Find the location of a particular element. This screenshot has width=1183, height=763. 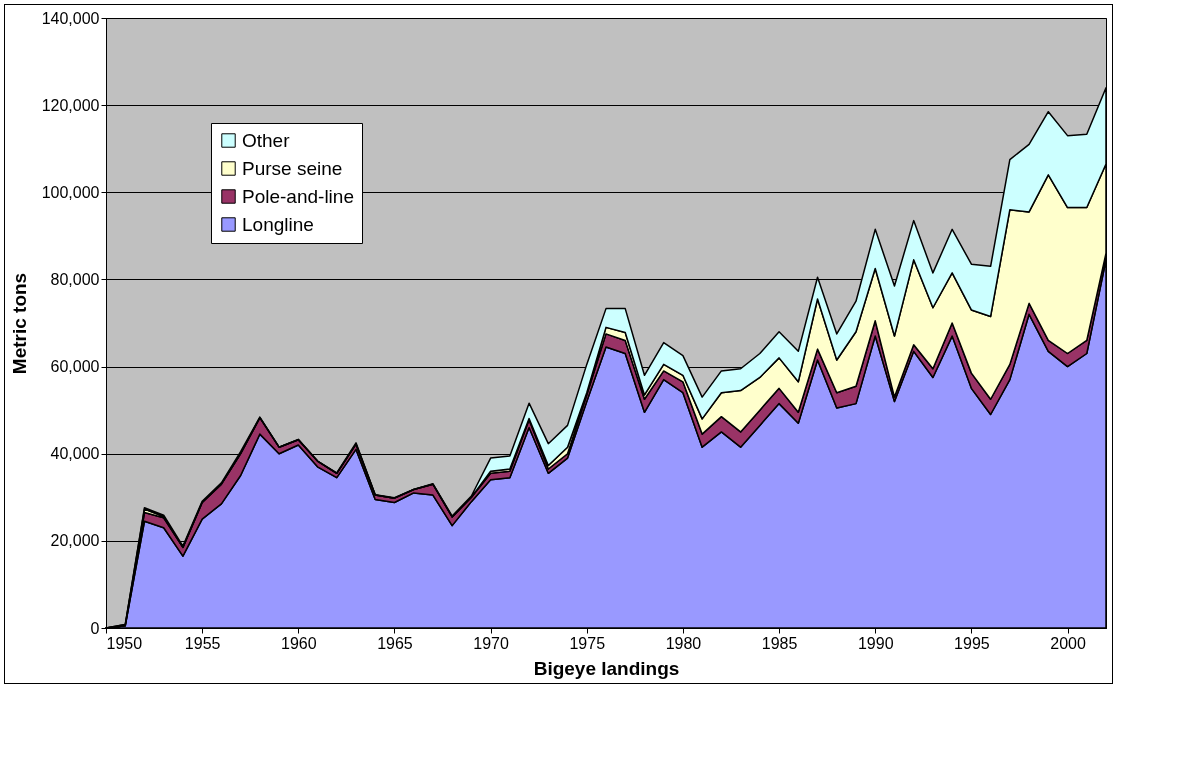

y-tick-label: 60,000 is located at coordinates (75, 367).